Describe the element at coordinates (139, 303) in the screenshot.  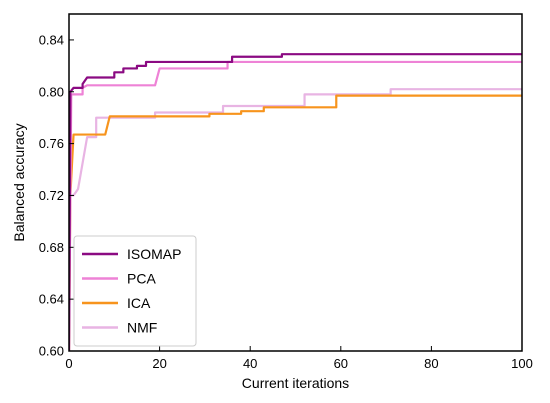
I see `legend-label-ica: ICA` at that location.